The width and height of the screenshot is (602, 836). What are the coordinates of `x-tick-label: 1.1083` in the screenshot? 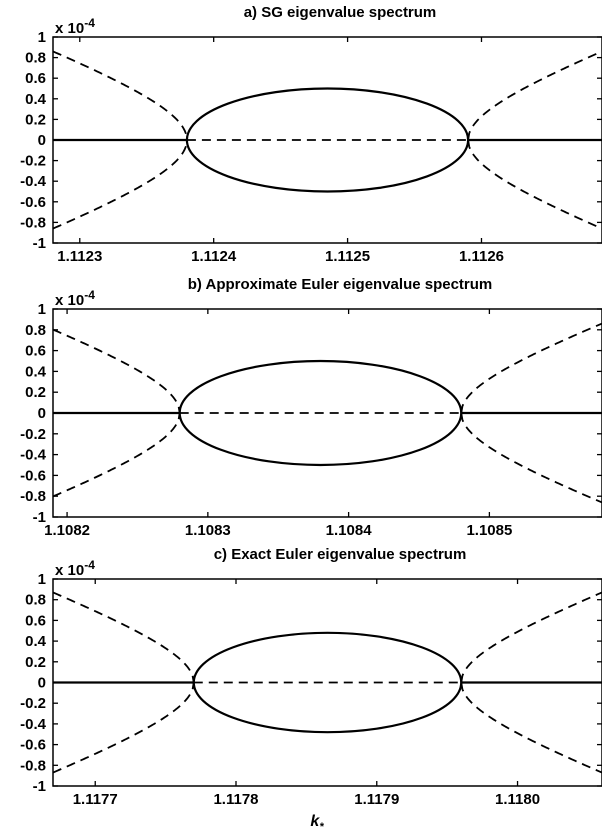 It's located at (208, 530).